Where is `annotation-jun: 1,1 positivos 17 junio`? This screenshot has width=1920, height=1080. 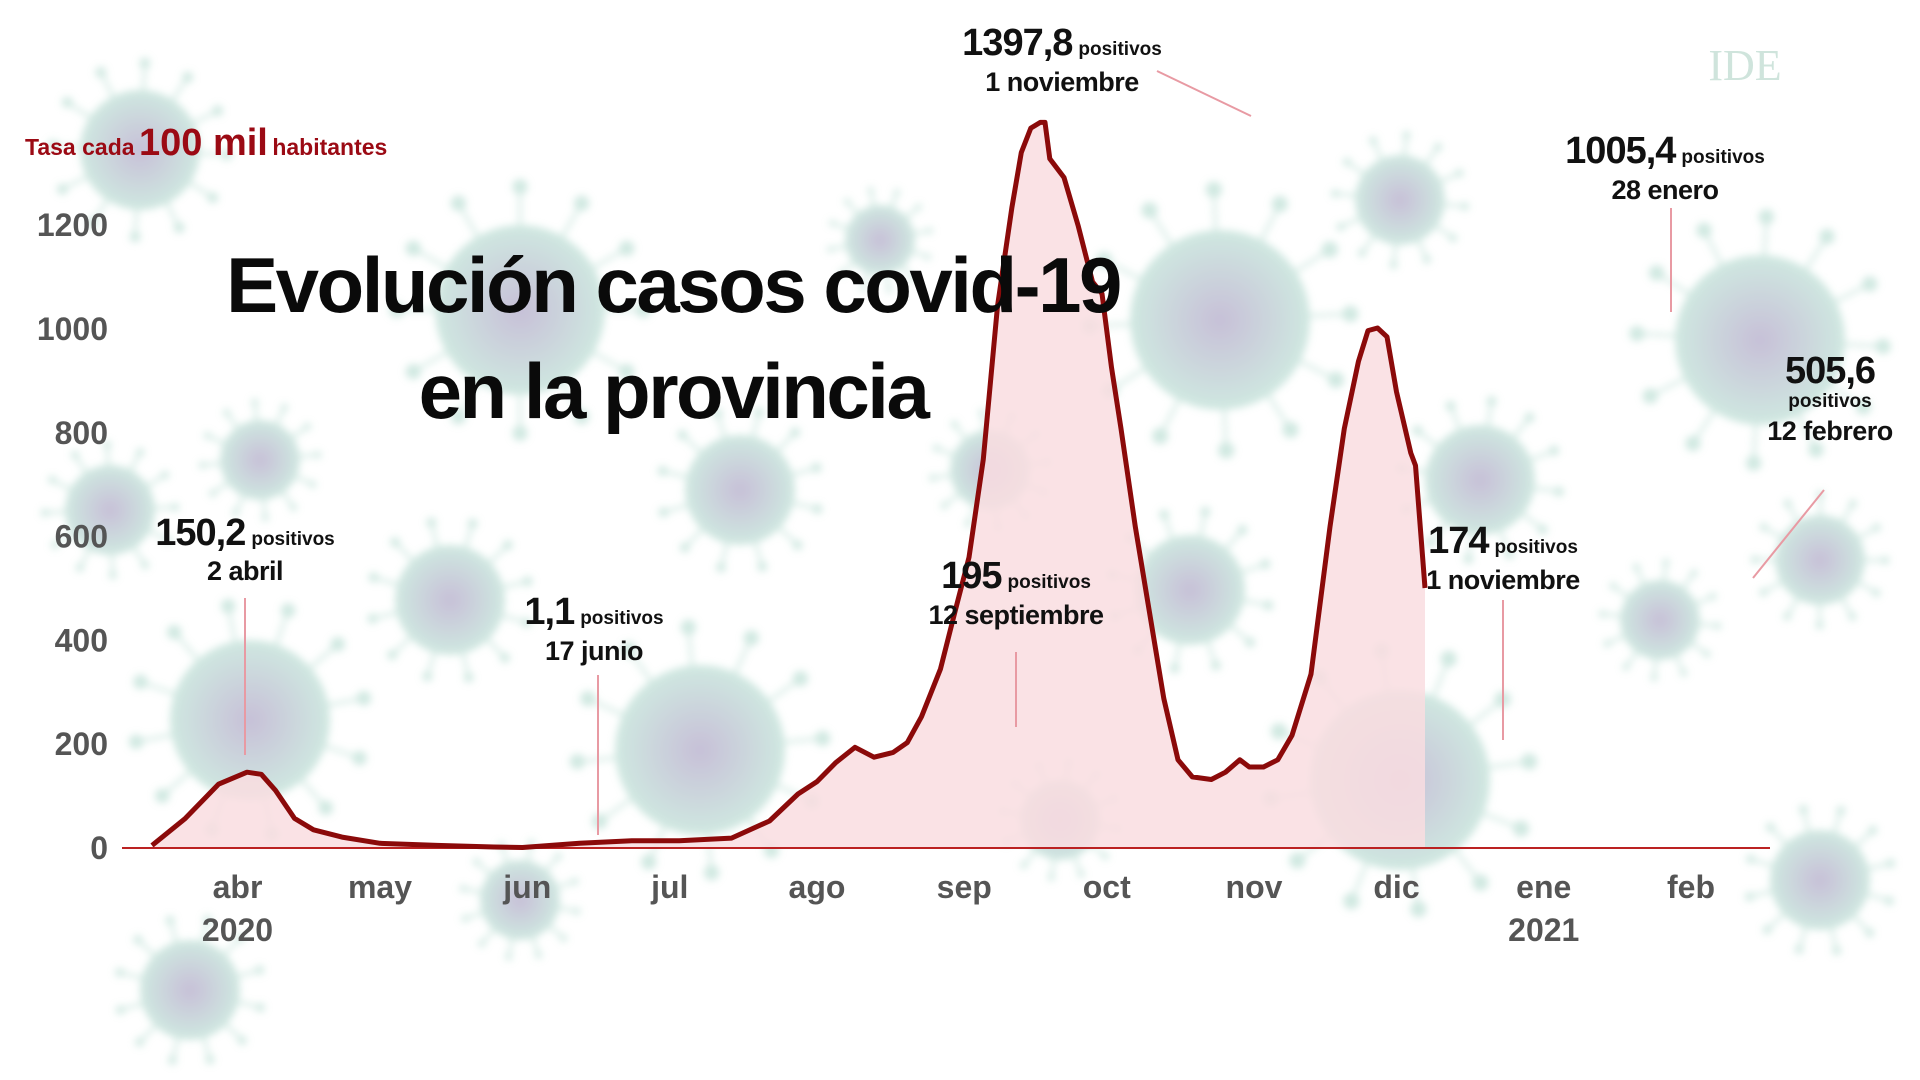 annotation-jun: 1,1 positivos 17 junio is located at coordinates (594, 713).